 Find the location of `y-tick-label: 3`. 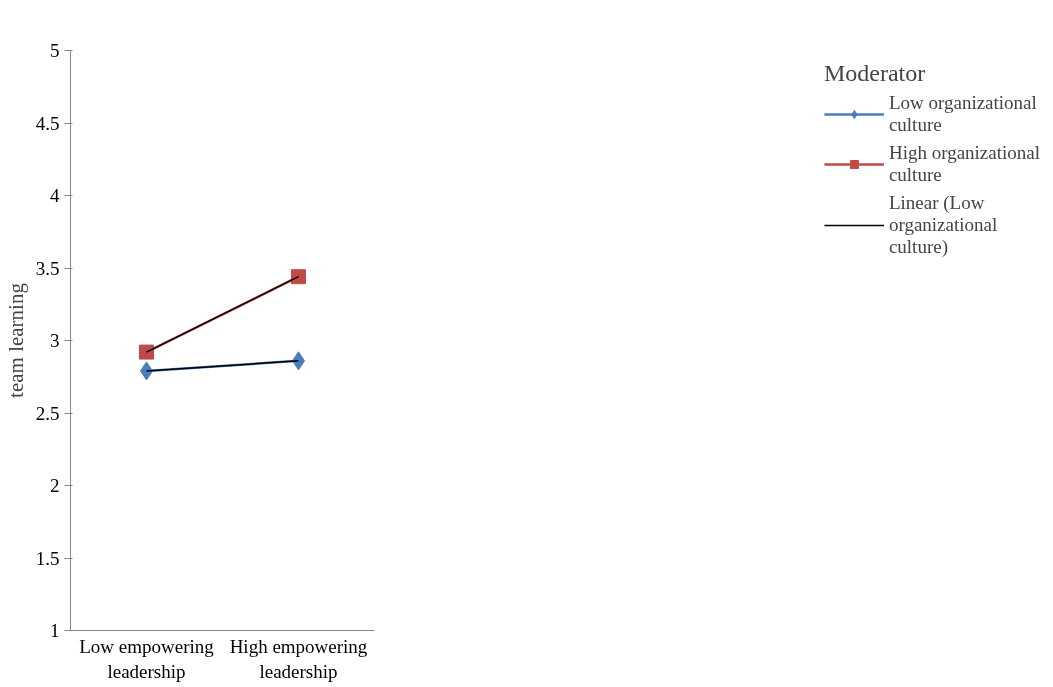

y-tick-label: 3 is located at coordinates (55, 340).